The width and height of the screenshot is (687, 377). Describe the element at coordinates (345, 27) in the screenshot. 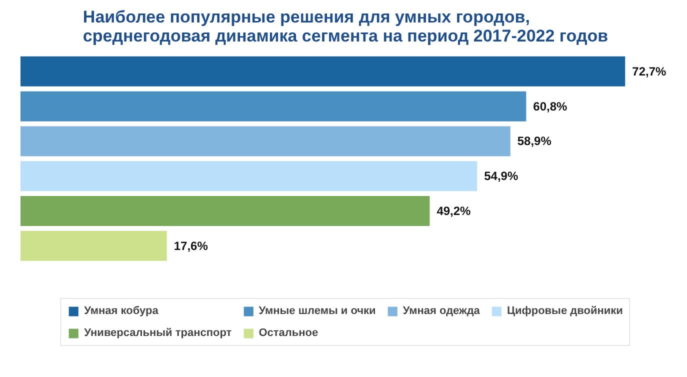

I see `chart-title: Наиболее популярные решения для умных городов, среднегодовая динамика сегмента на период 2017-2022 годов` at that location.